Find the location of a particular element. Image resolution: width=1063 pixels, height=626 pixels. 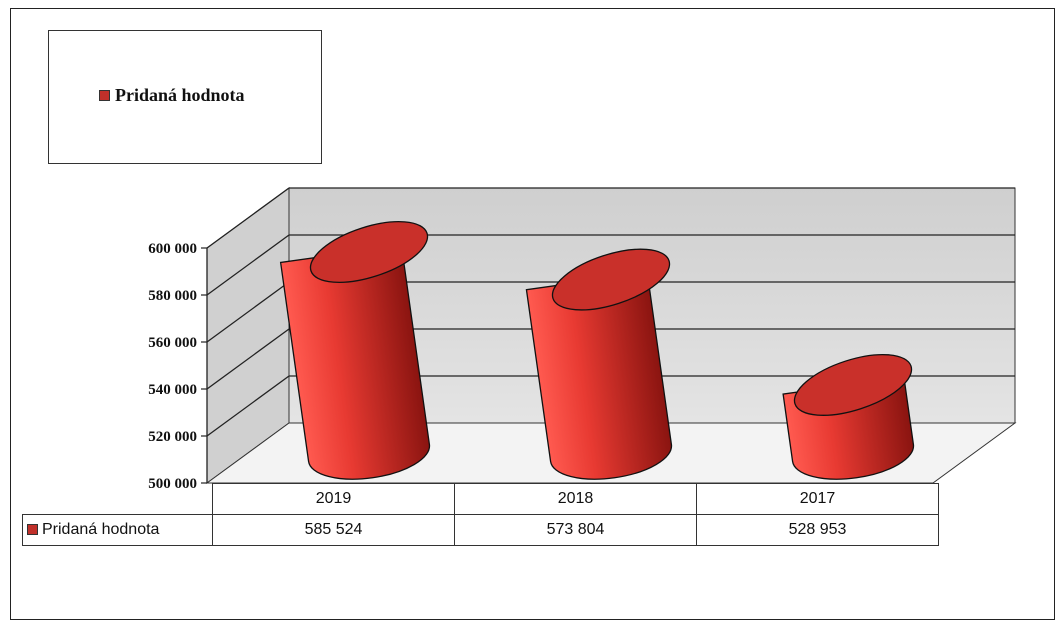

data-table-category: 2018 is located at coordinates (575, 499).